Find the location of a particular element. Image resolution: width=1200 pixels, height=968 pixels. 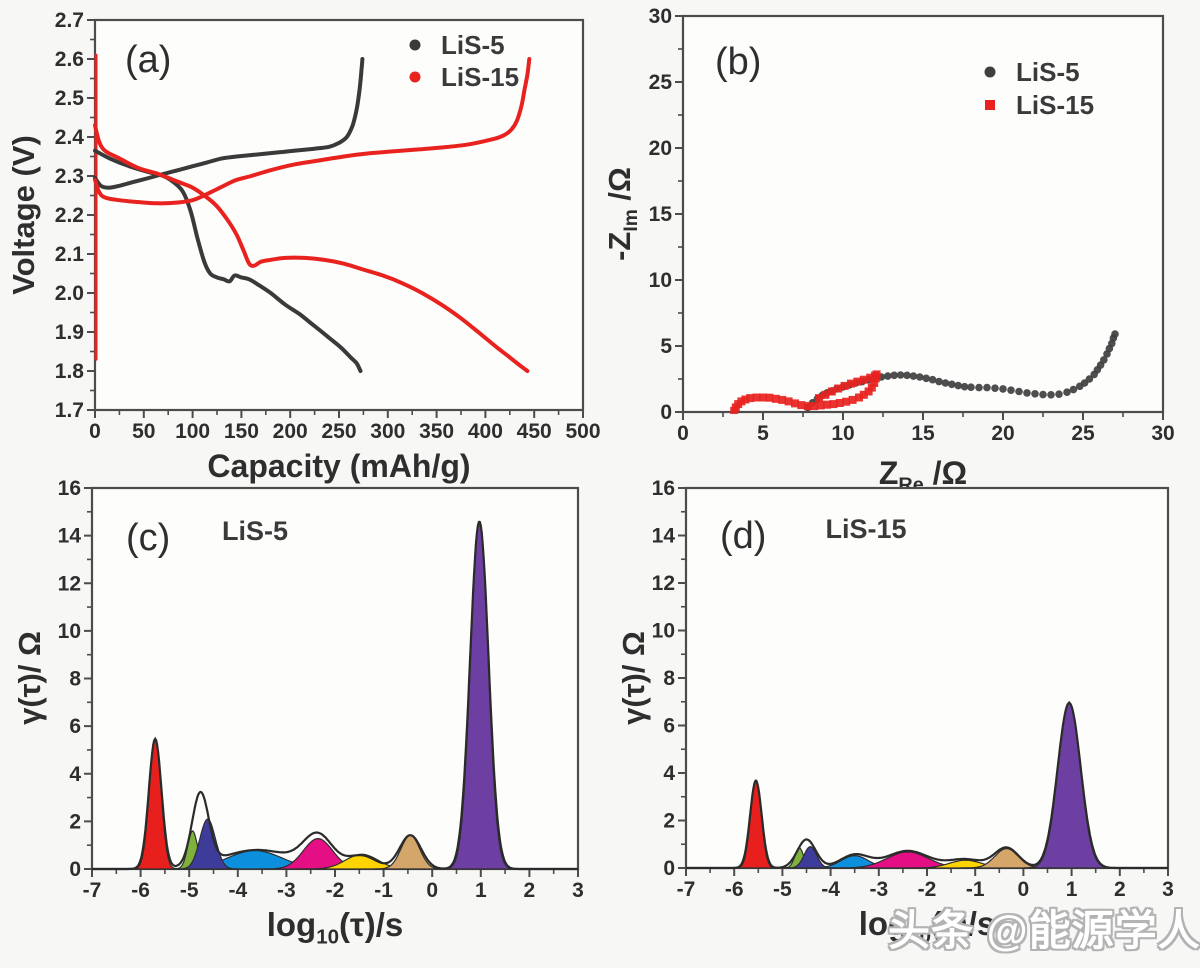

y-tick-label: 2.0 is located at coordinates (69, 293).